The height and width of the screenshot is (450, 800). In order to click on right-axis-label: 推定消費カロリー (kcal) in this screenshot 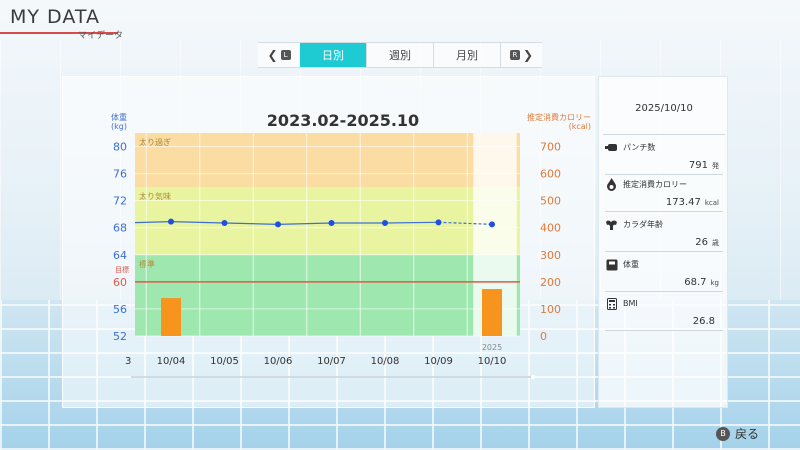, I will do `click(553, 122)`.